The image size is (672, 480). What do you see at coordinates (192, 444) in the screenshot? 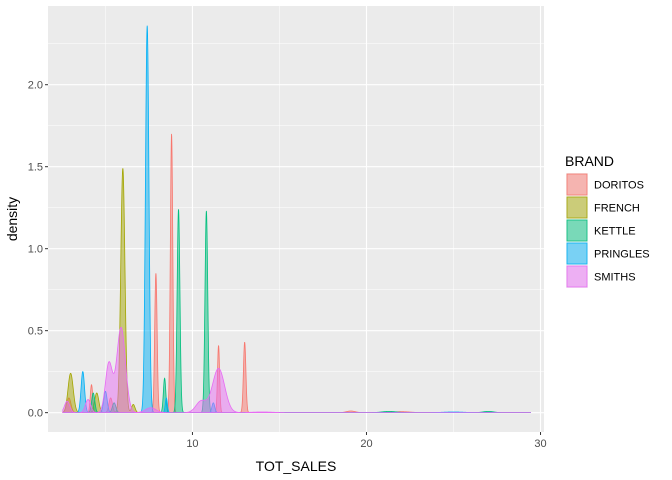
I see `x-tick-label: 10` at bounding box center [192, 444].